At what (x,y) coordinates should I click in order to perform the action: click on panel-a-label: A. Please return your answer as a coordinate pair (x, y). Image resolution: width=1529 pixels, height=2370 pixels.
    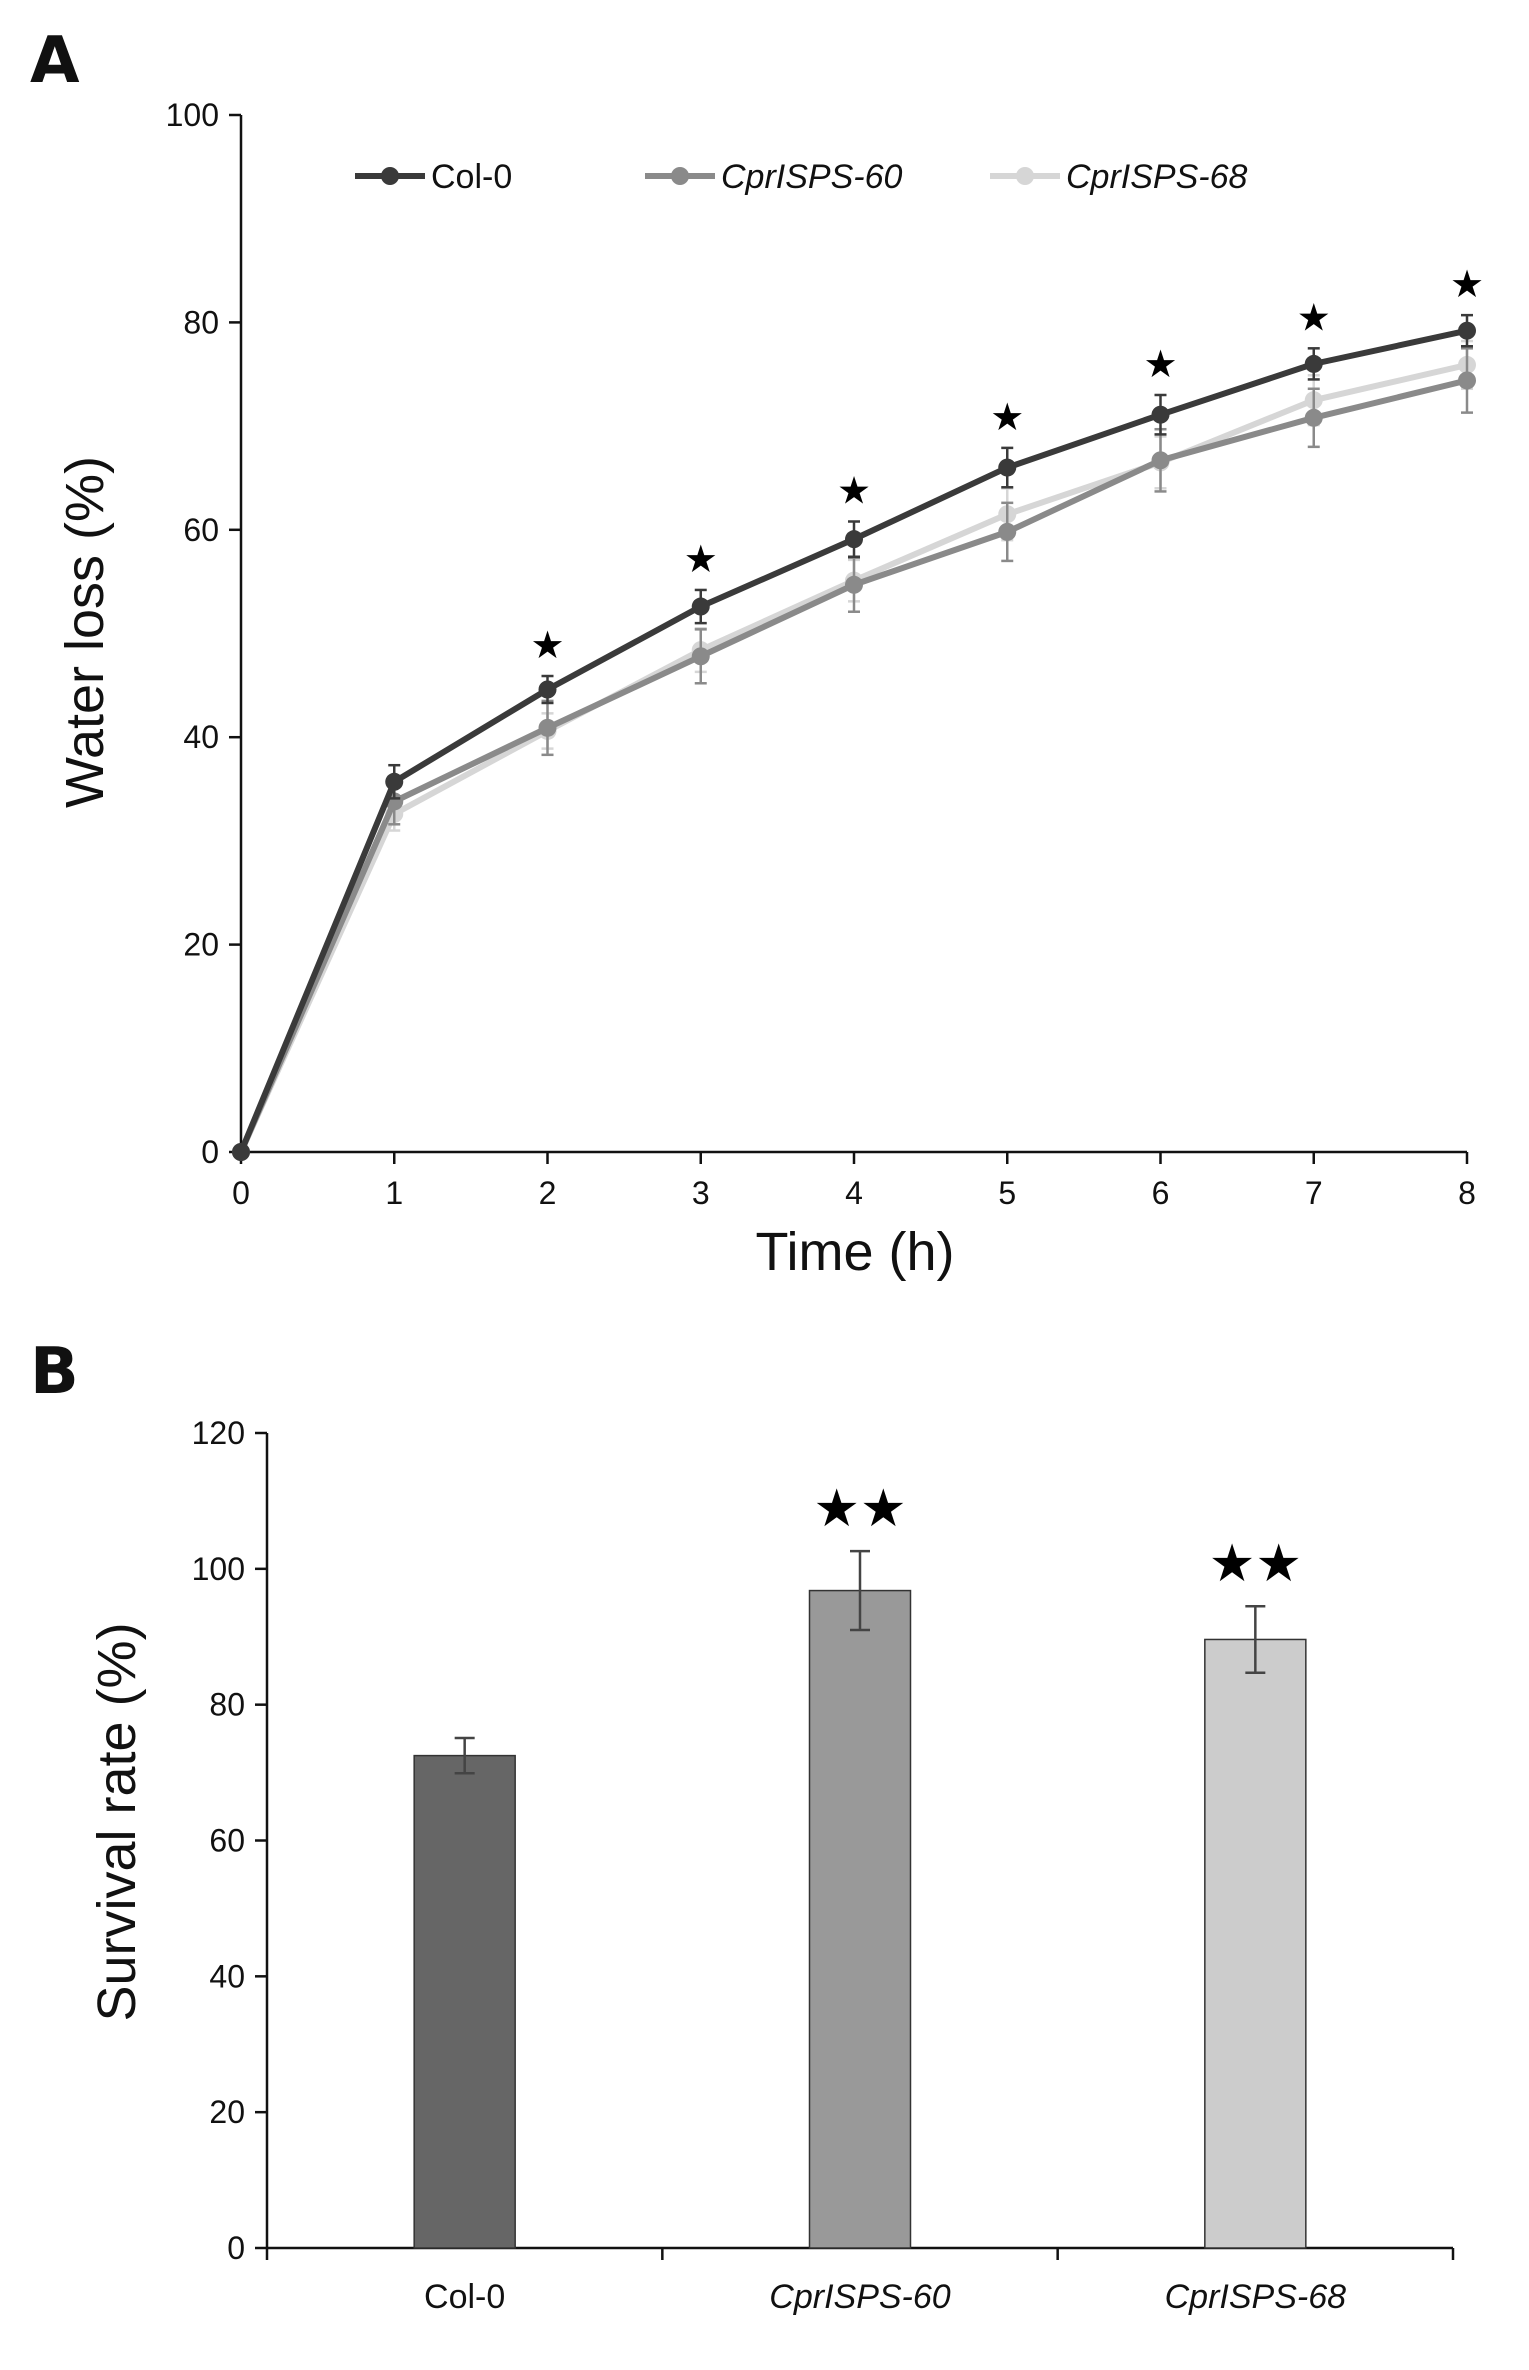
    Looking at the image, I should click on (55, 61).